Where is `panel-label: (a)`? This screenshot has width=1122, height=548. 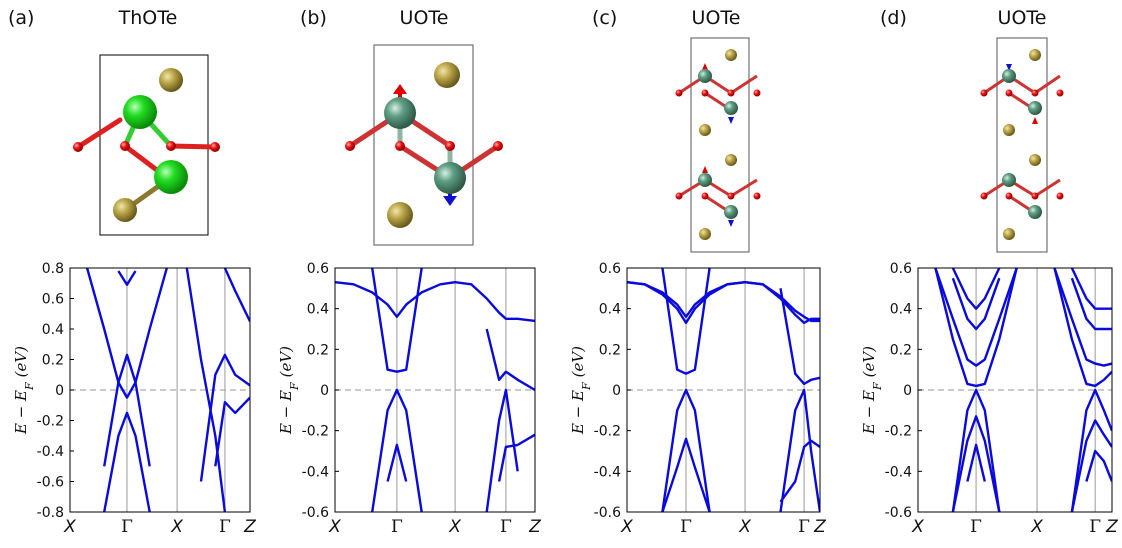 panel-label: (a) is located at coordinates (21, 18).